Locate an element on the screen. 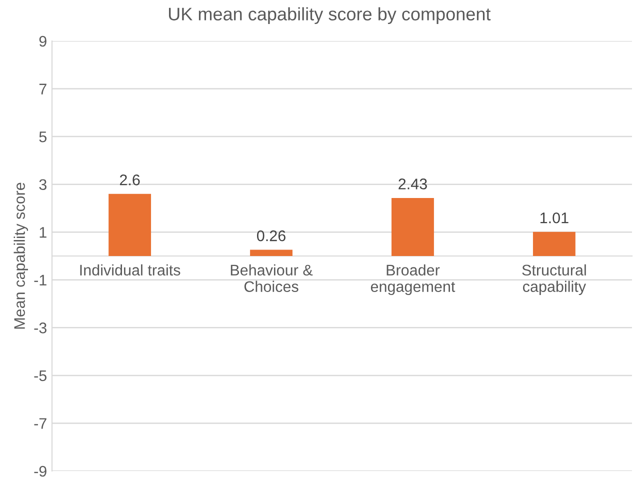 This screenshot has width=633, height=481. y-tick-label: -3 is located at coordinates (40, 328).